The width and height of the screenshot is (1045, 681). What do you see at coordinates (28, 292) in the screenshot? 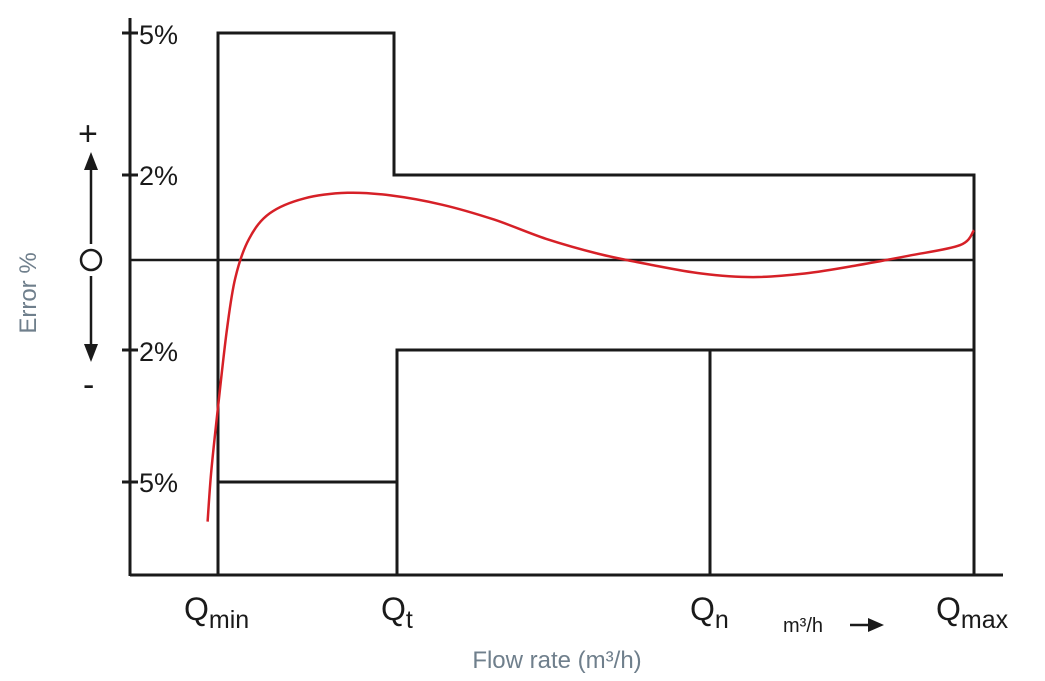
I see `y-axis-title: Error %` at bounding box center [28, 292].